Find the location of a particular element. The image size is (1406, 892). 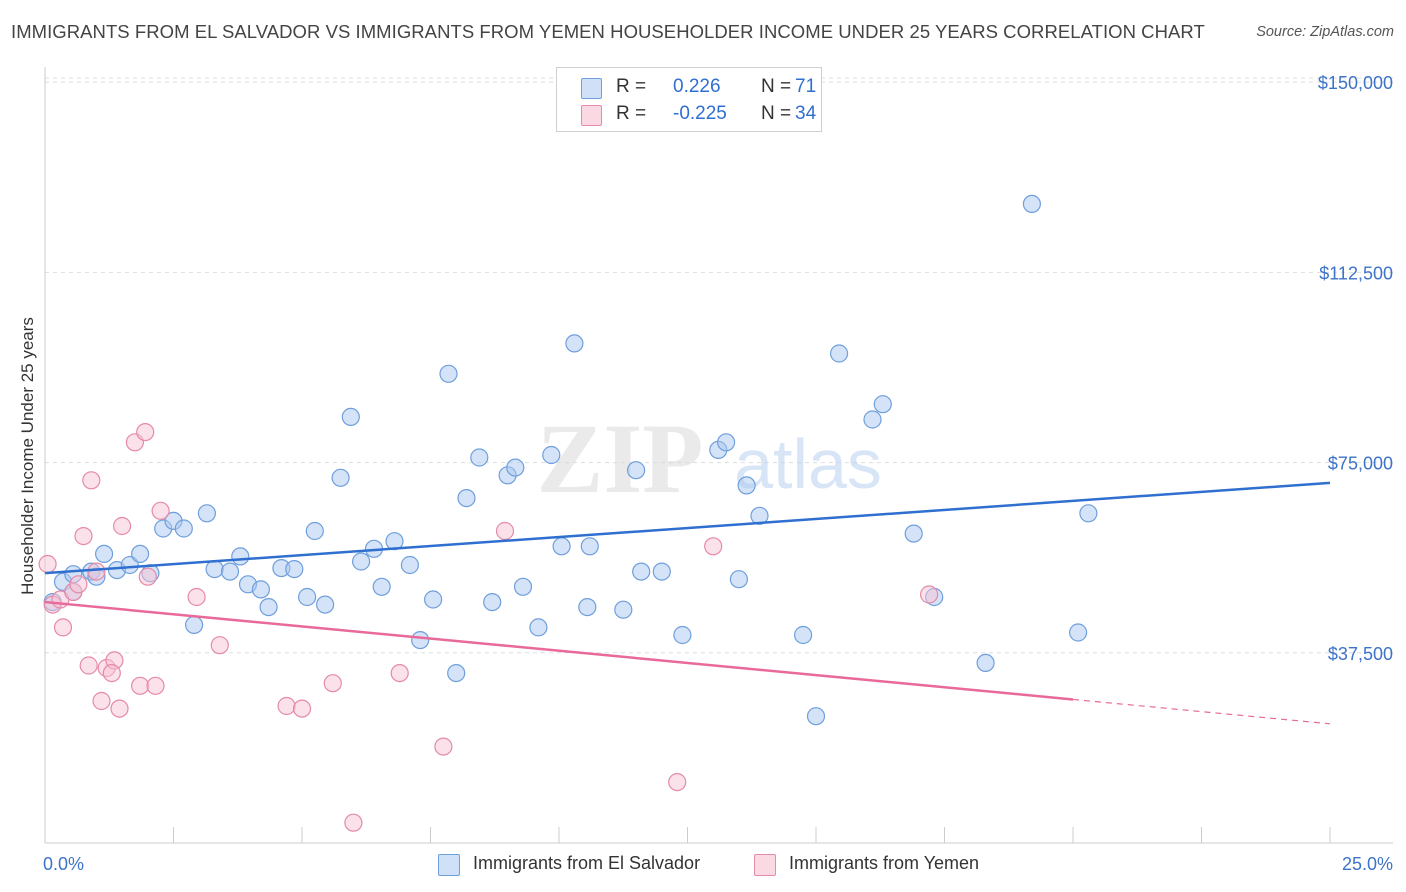

watermark: ZIP atlas is located at coordinates (709, 458).